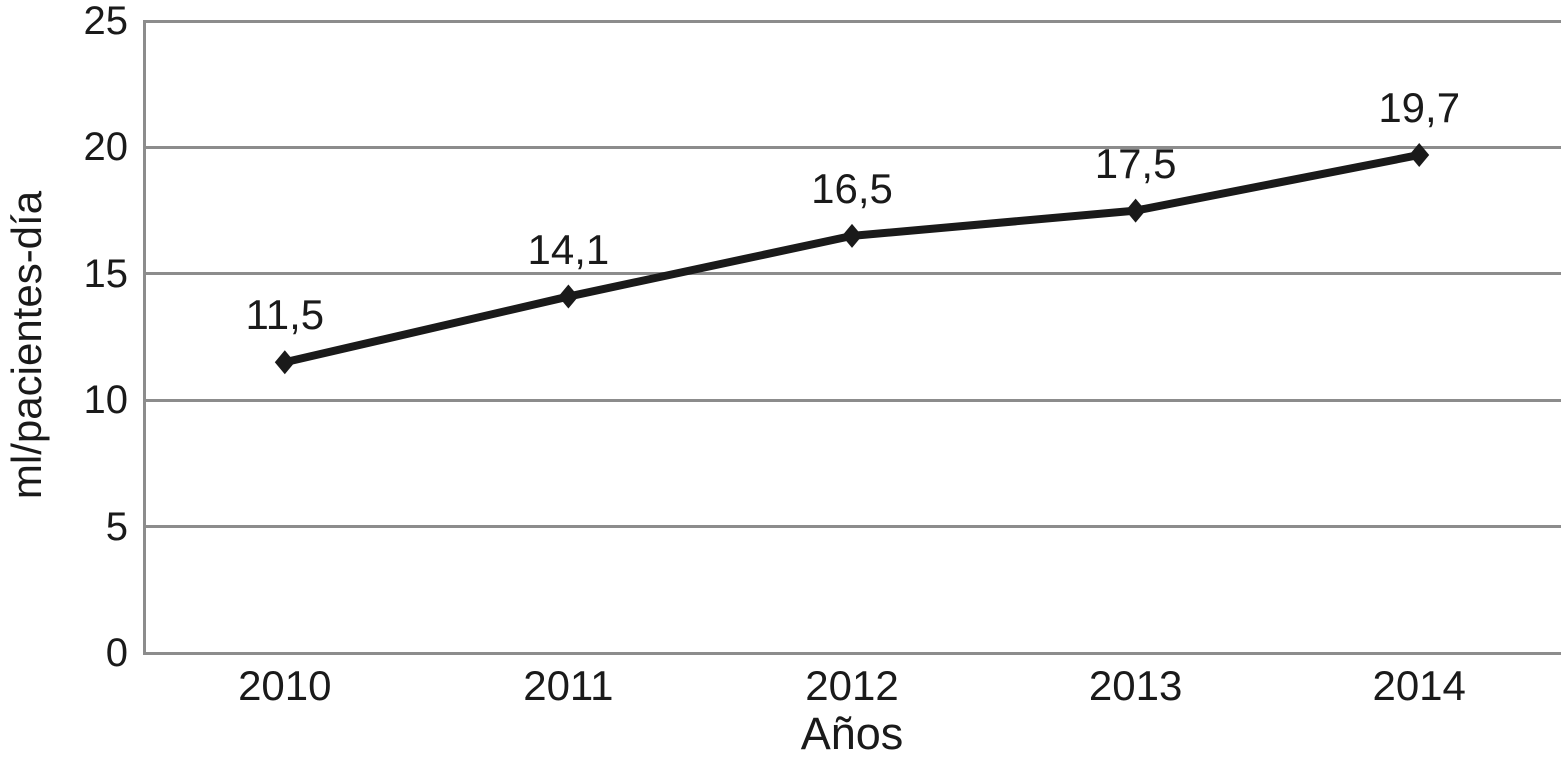  I want to click on x-tick-label: 2010, so click(285, 685).